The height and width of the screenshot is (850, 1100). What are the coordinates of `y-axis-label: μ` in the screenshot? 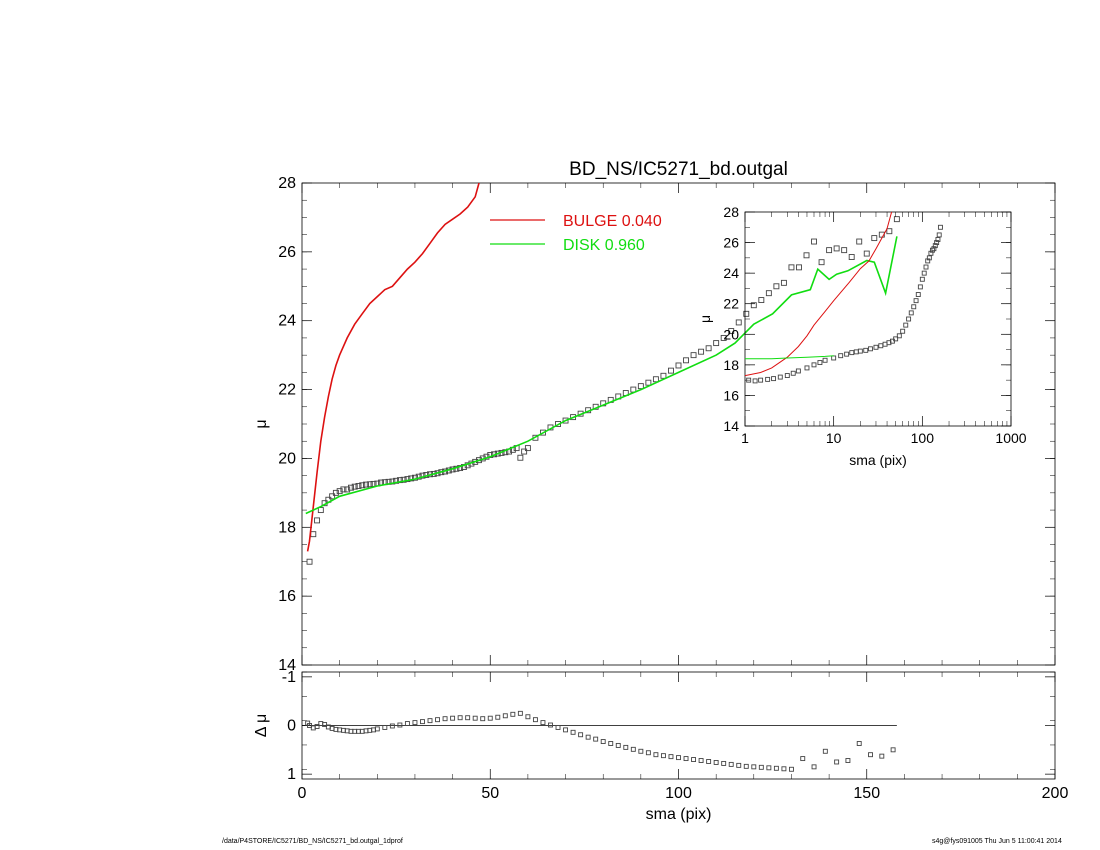 It's located at (261, 423).